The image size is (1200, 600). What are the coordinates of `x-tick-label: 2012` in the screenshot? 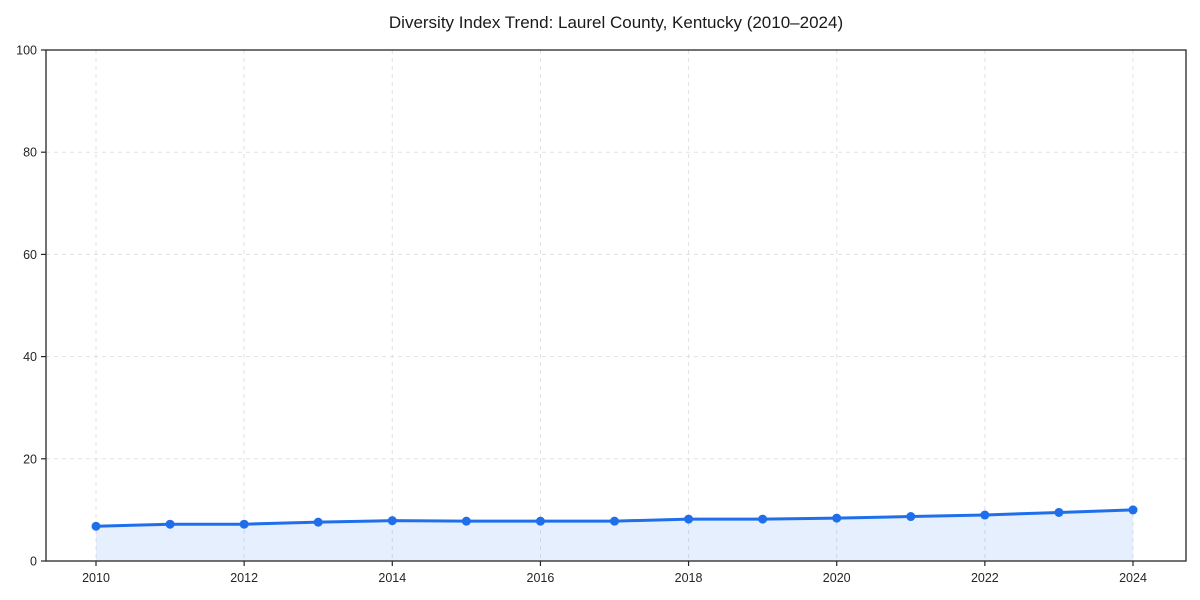 It's located at (244, 578).